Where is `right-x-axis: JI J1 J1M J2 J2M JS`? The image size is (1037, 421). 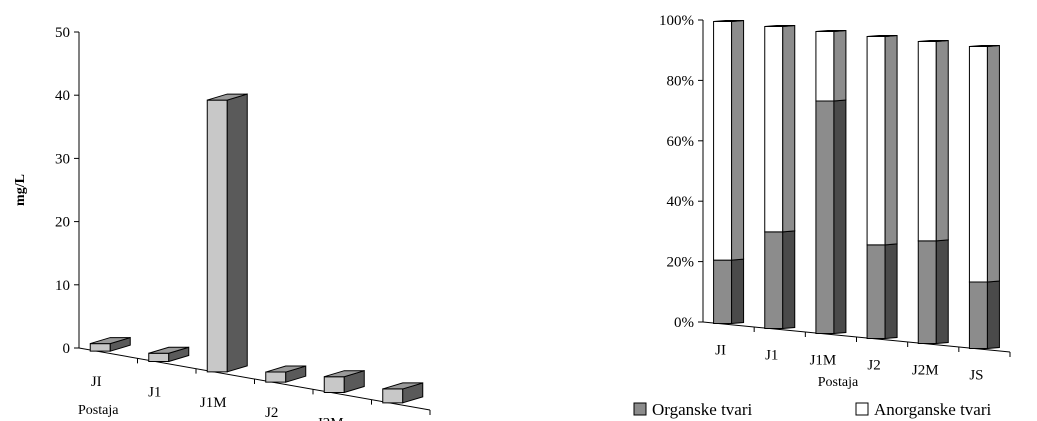
right-x-axis: JI J1 J1M J2 J2M JS is located at coordinates (856, 352).